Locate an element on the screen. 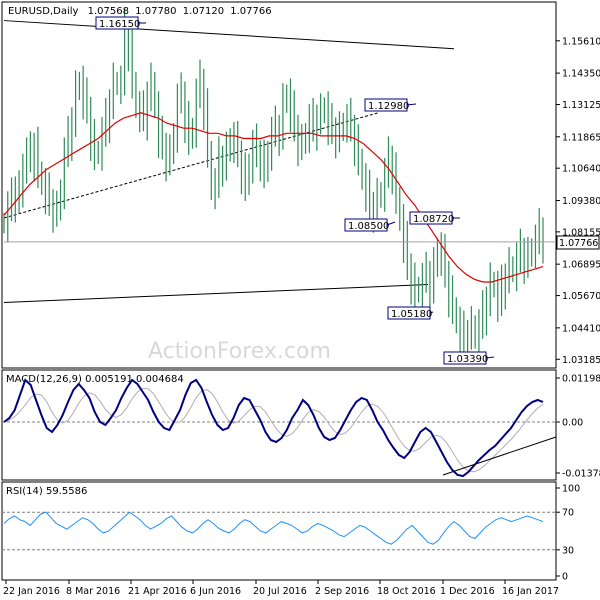 Image resolution: width=600 pixels, height=600 pixels. macd-y-tick-label: -0.013788 is located at coordinates (581, 474).